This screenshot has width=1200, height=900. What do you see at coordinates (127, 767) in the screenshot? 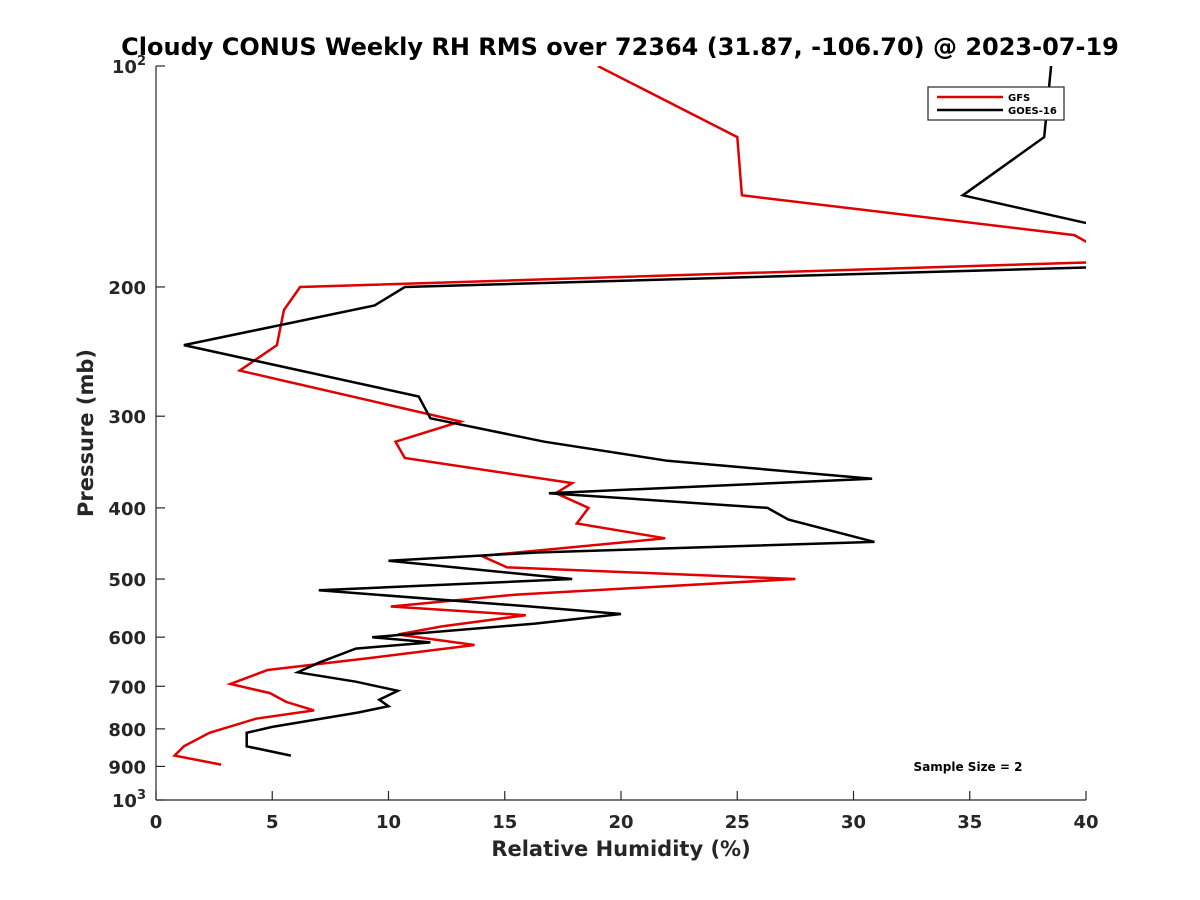
I see `y-tick-label: 900` at bounding box center [127, 767].